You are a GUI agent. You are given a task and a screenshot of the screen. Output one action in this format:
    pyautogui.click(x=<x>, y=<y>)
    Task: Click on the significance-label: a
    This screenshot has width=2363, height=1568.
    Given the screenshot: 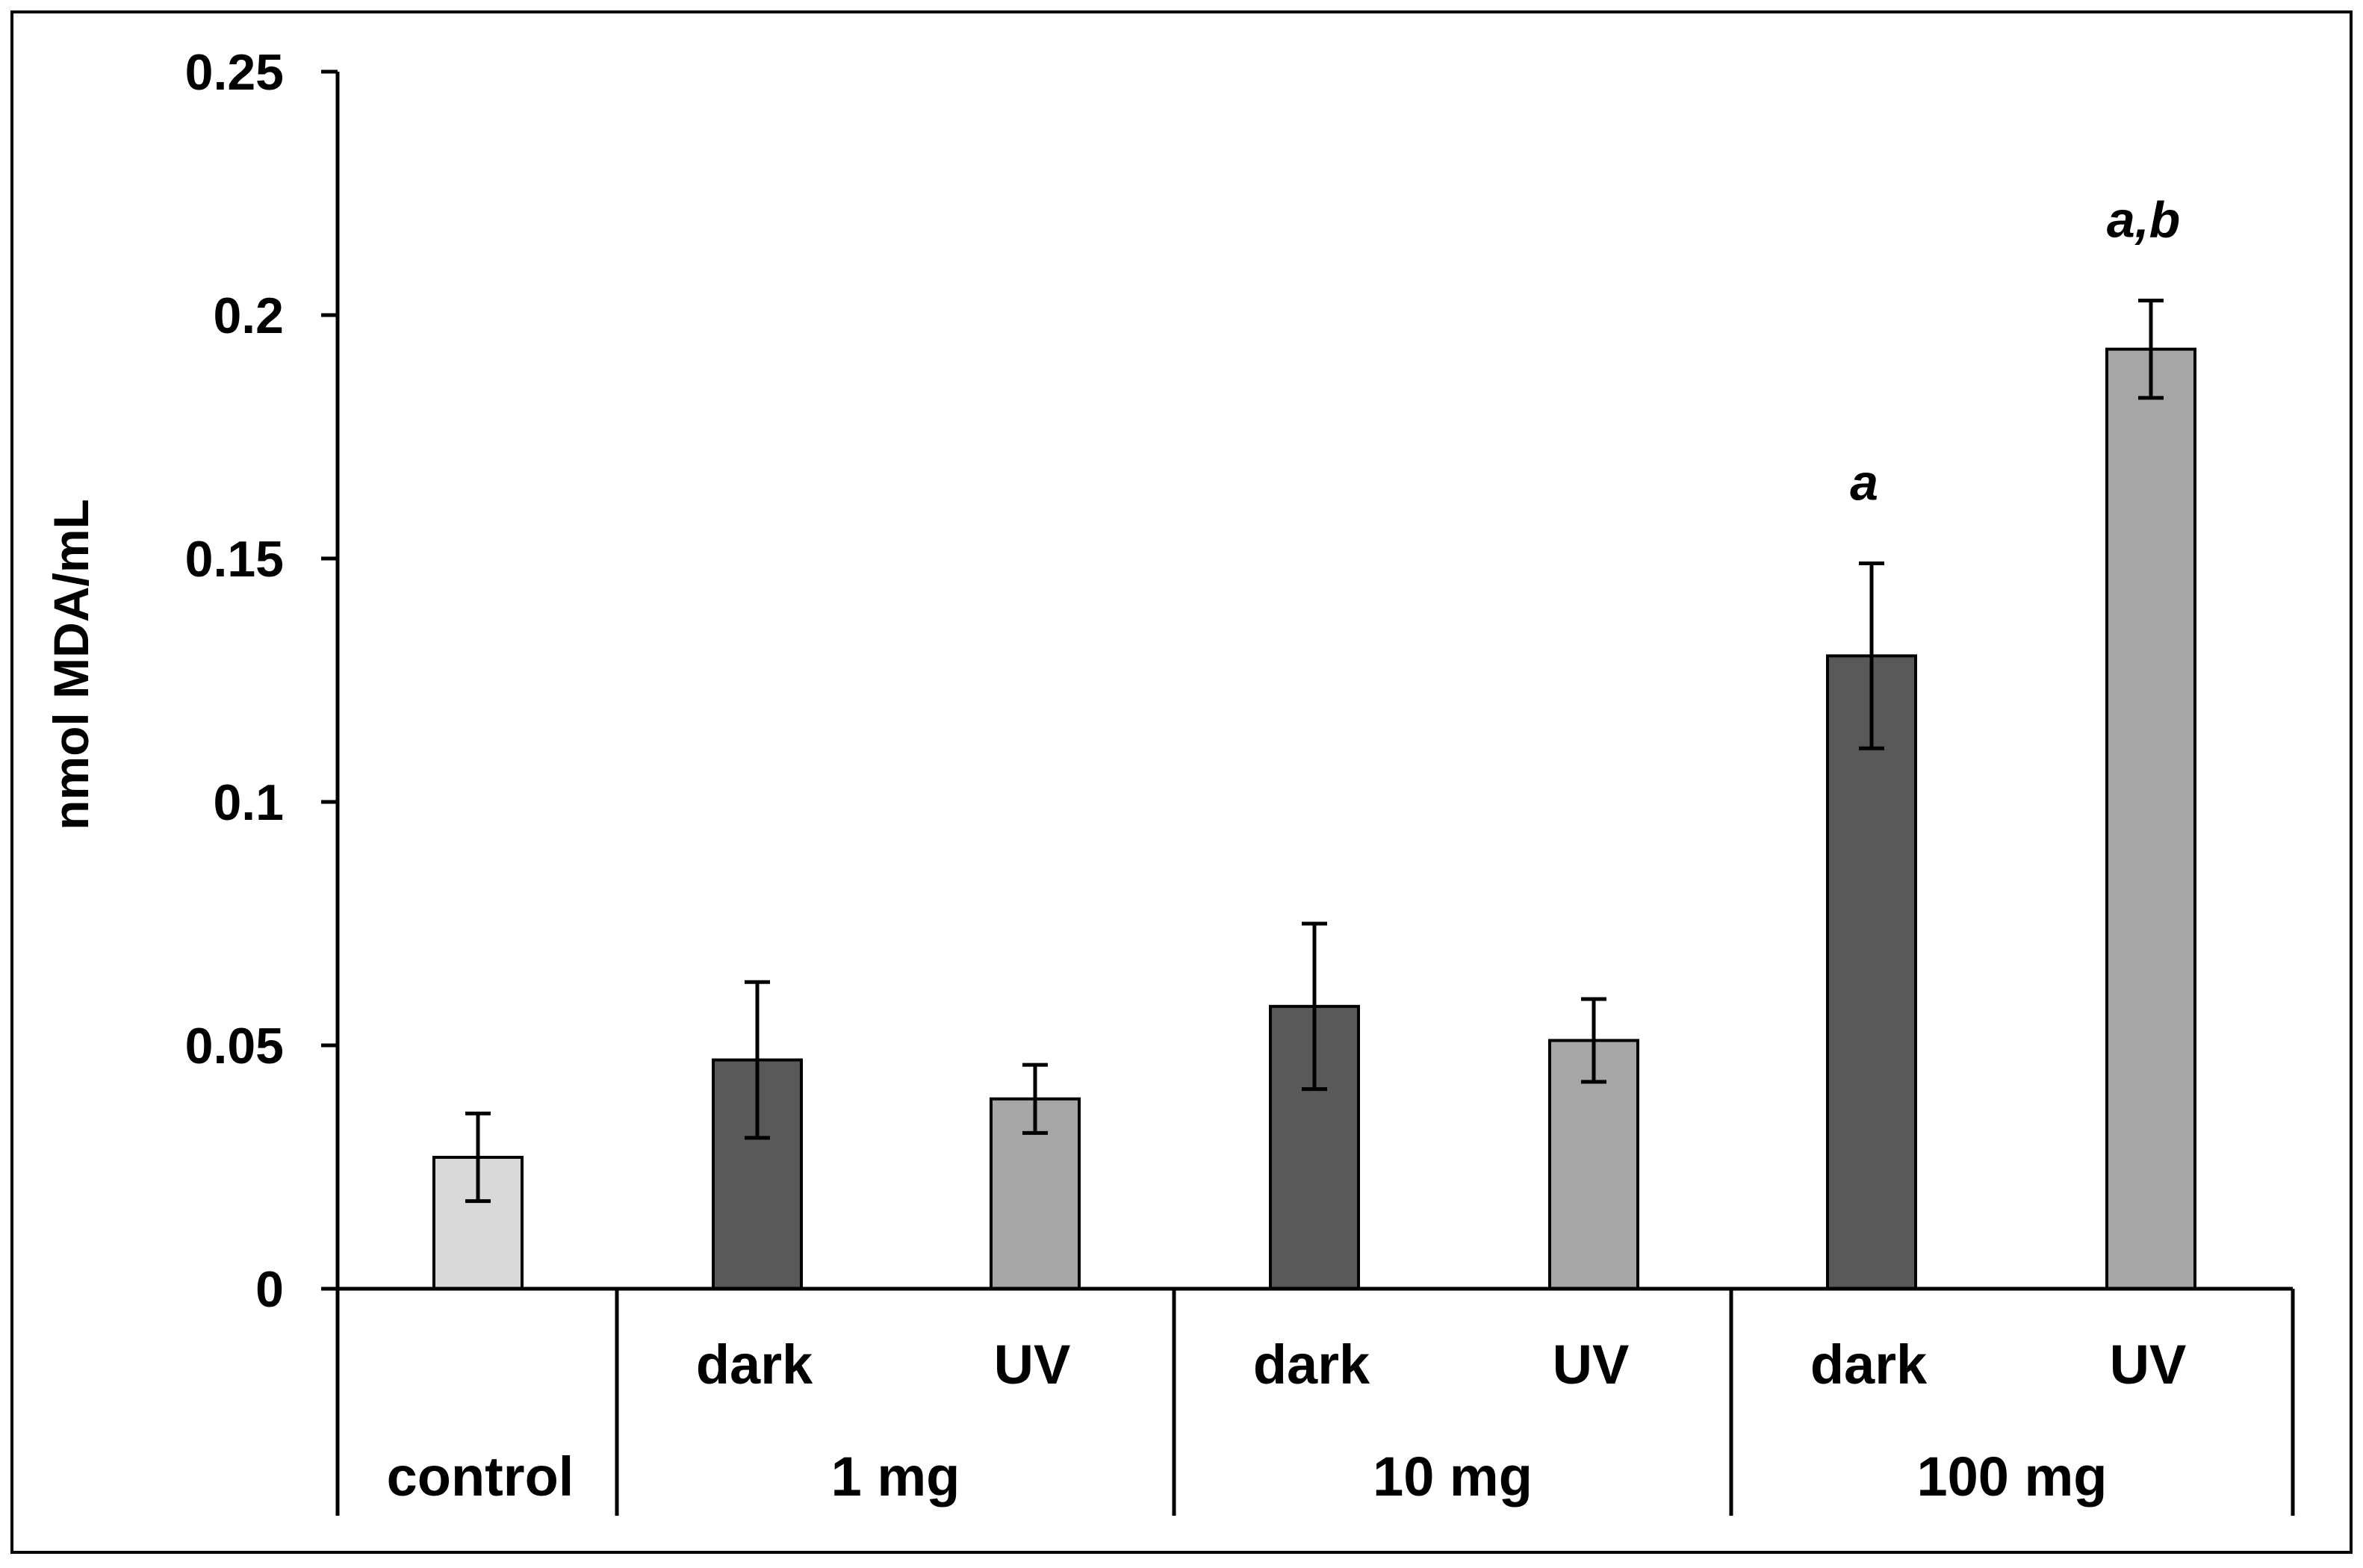 What is the action you would take?
    pyautogui.click(x=1864, y=483)
    